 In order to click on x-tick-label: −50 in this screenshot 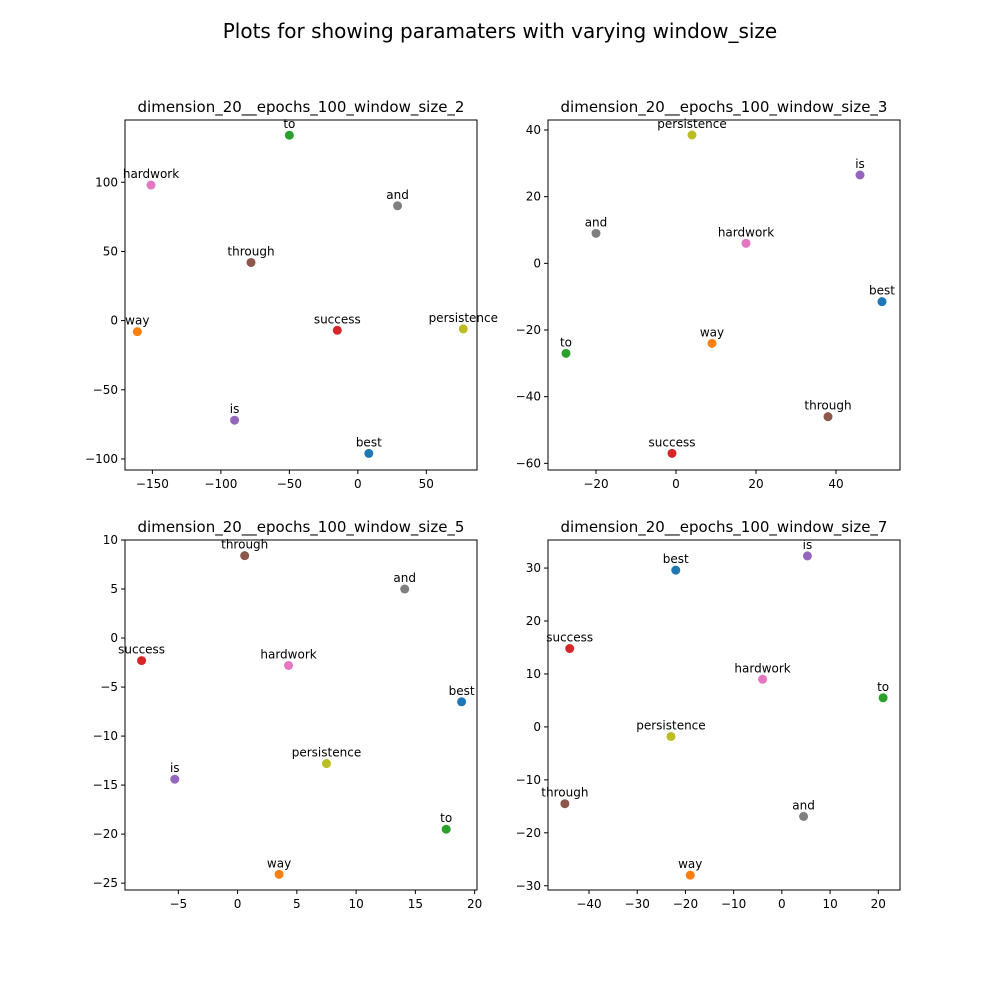, I will do `click(289, 484)`.